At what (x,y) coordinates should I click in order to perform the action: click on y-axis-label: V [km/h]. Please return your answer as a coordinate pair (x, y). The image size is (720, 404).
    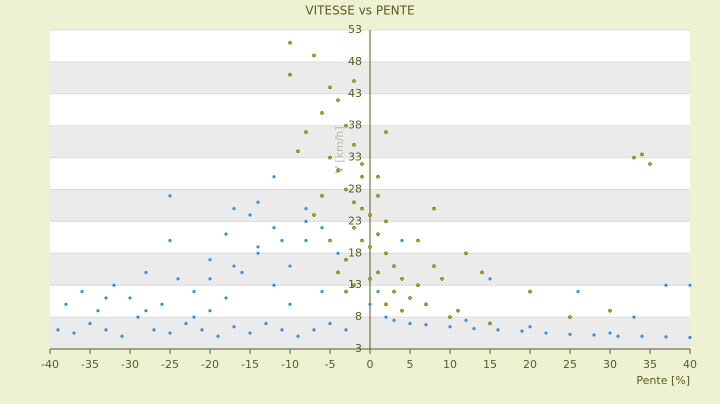
    Looking at the image, I should click on (339, 149).